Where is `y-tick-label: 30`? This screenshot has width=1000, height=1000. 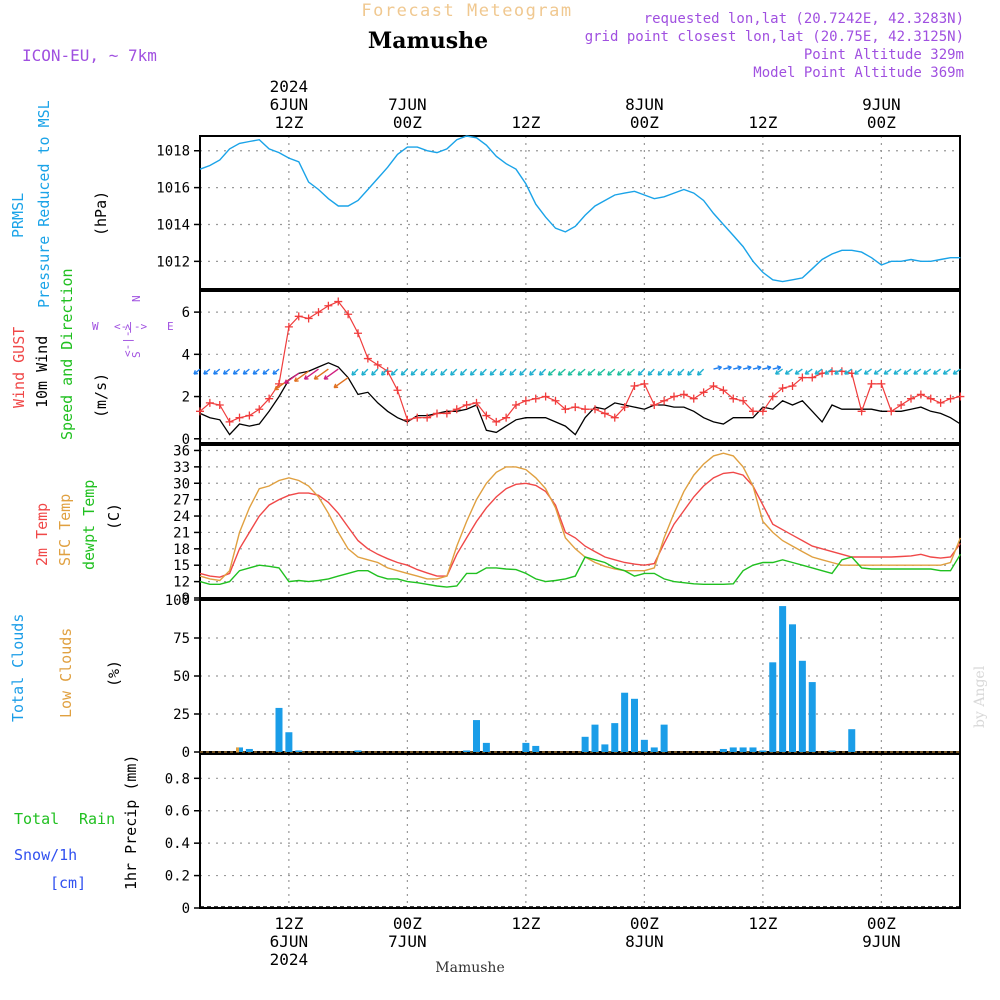 y-tick-label: 30 is located at coordinates (181, 484).